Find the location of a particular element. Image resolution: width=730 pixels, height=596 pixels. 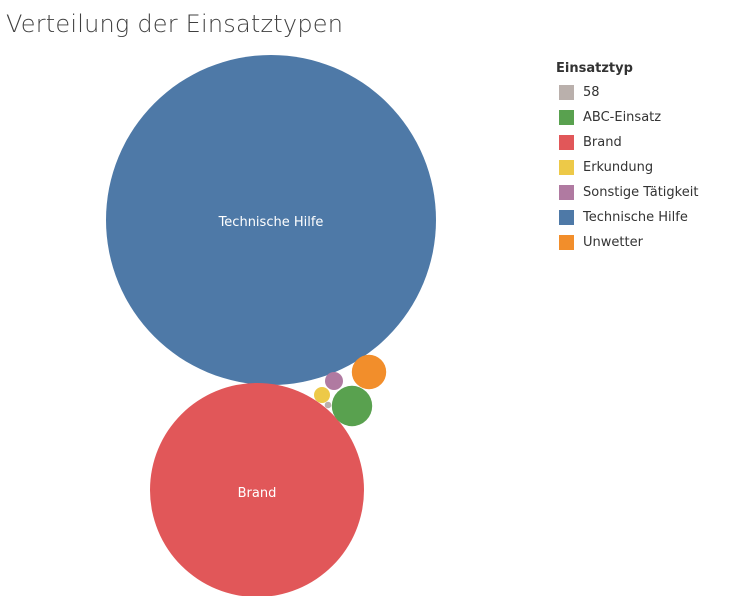

bubble-unwetter is located at coordinates (369, 372).